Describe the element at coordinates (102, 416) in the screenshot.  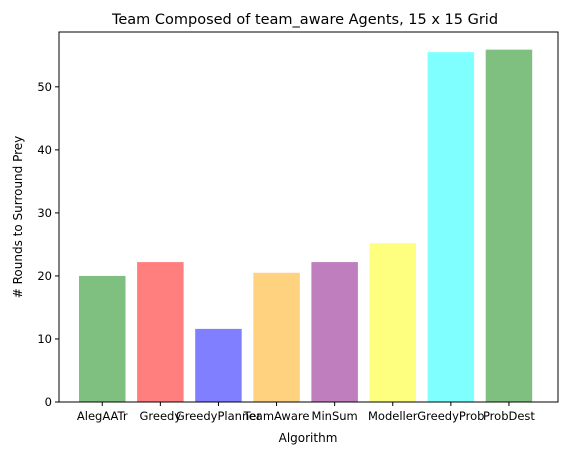
I see `x-tick-label: AlegAATr` at that location.